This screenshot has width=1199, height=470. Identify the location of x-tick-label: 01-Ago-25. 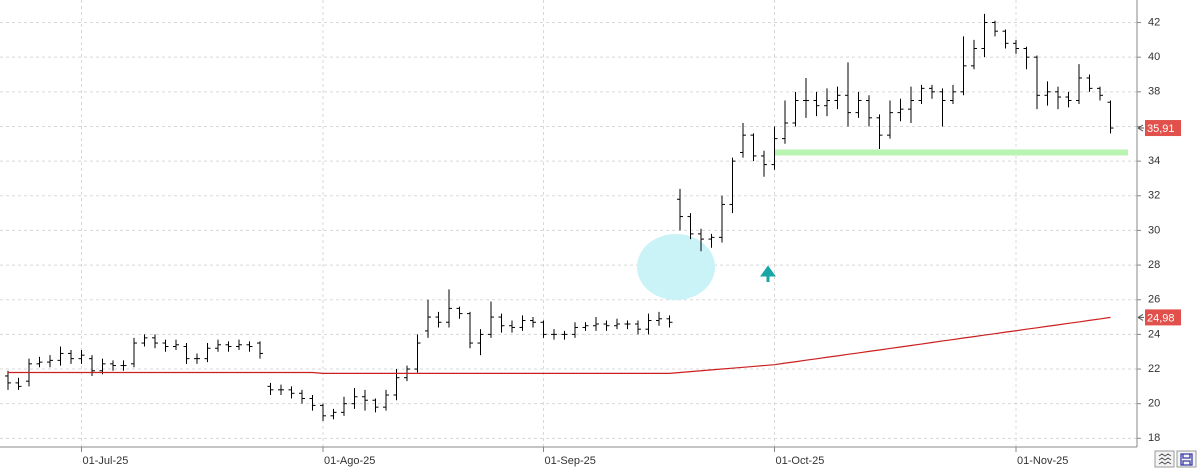
(349, 461).